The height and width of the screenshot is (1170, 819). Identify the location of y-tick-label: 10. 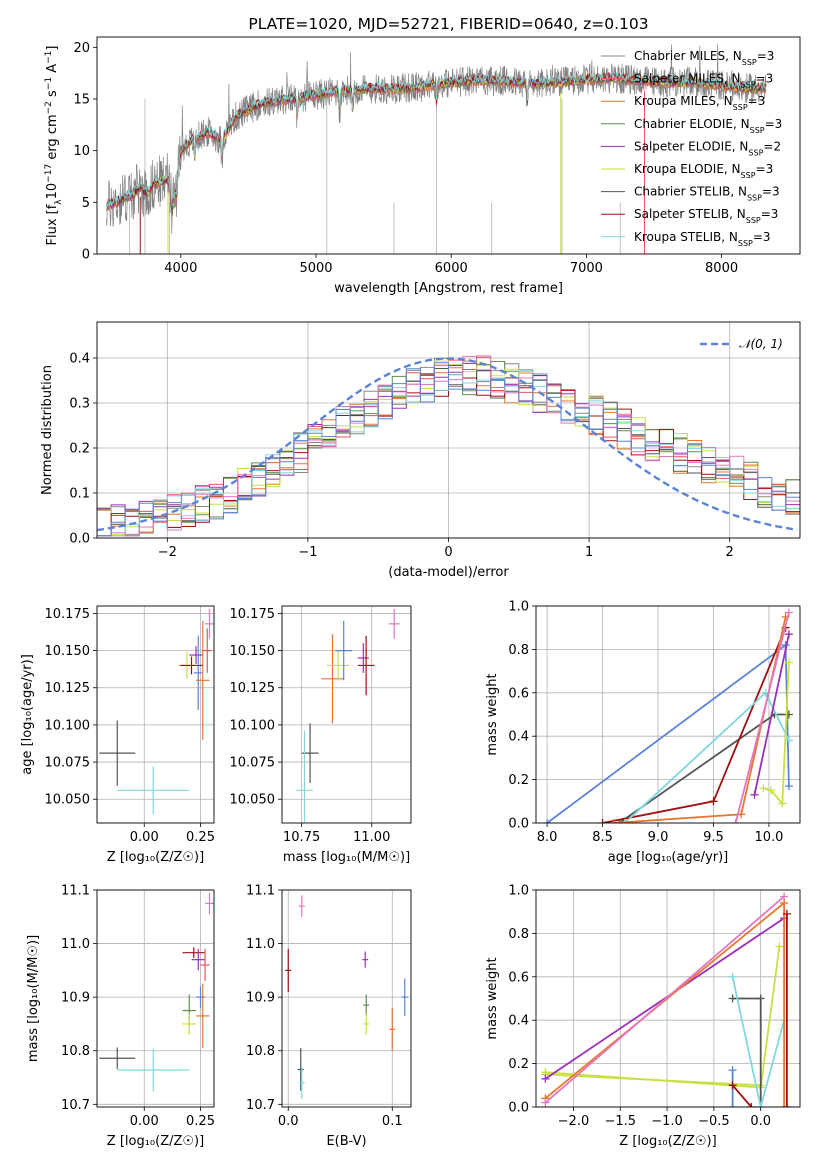
(81, 151).